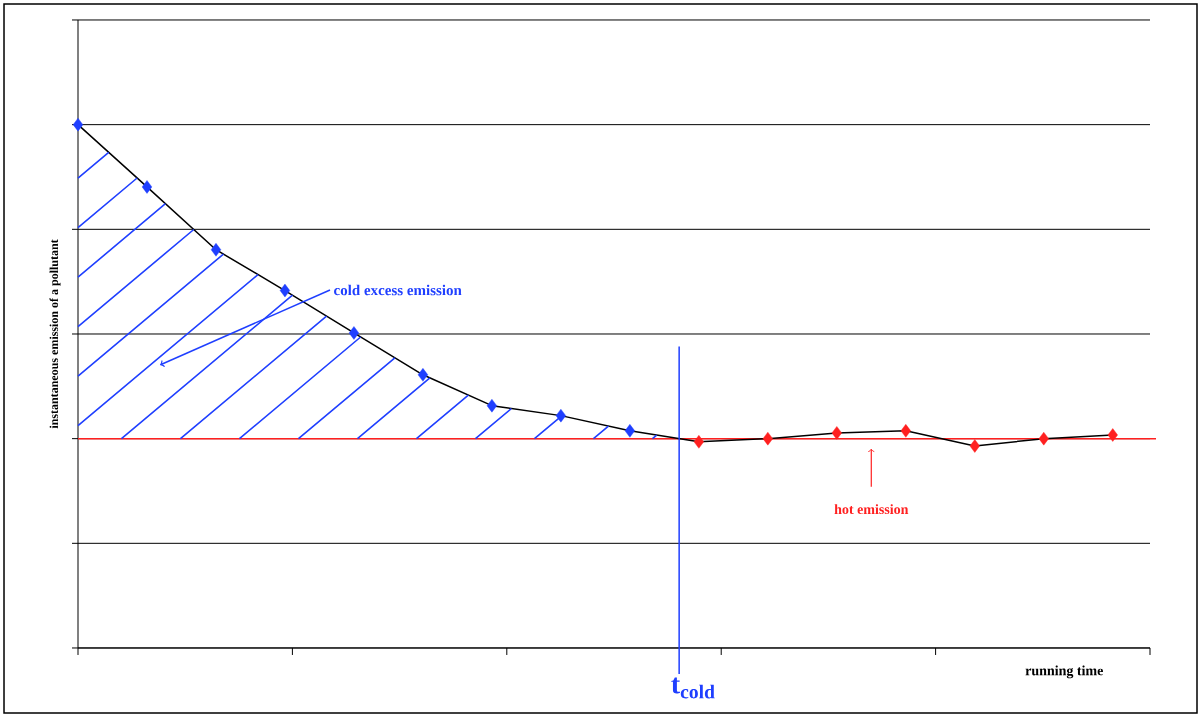 This screenshot has width=1201, height=717. I want to click on ref-line-label: hot emission, so click(871, 509).